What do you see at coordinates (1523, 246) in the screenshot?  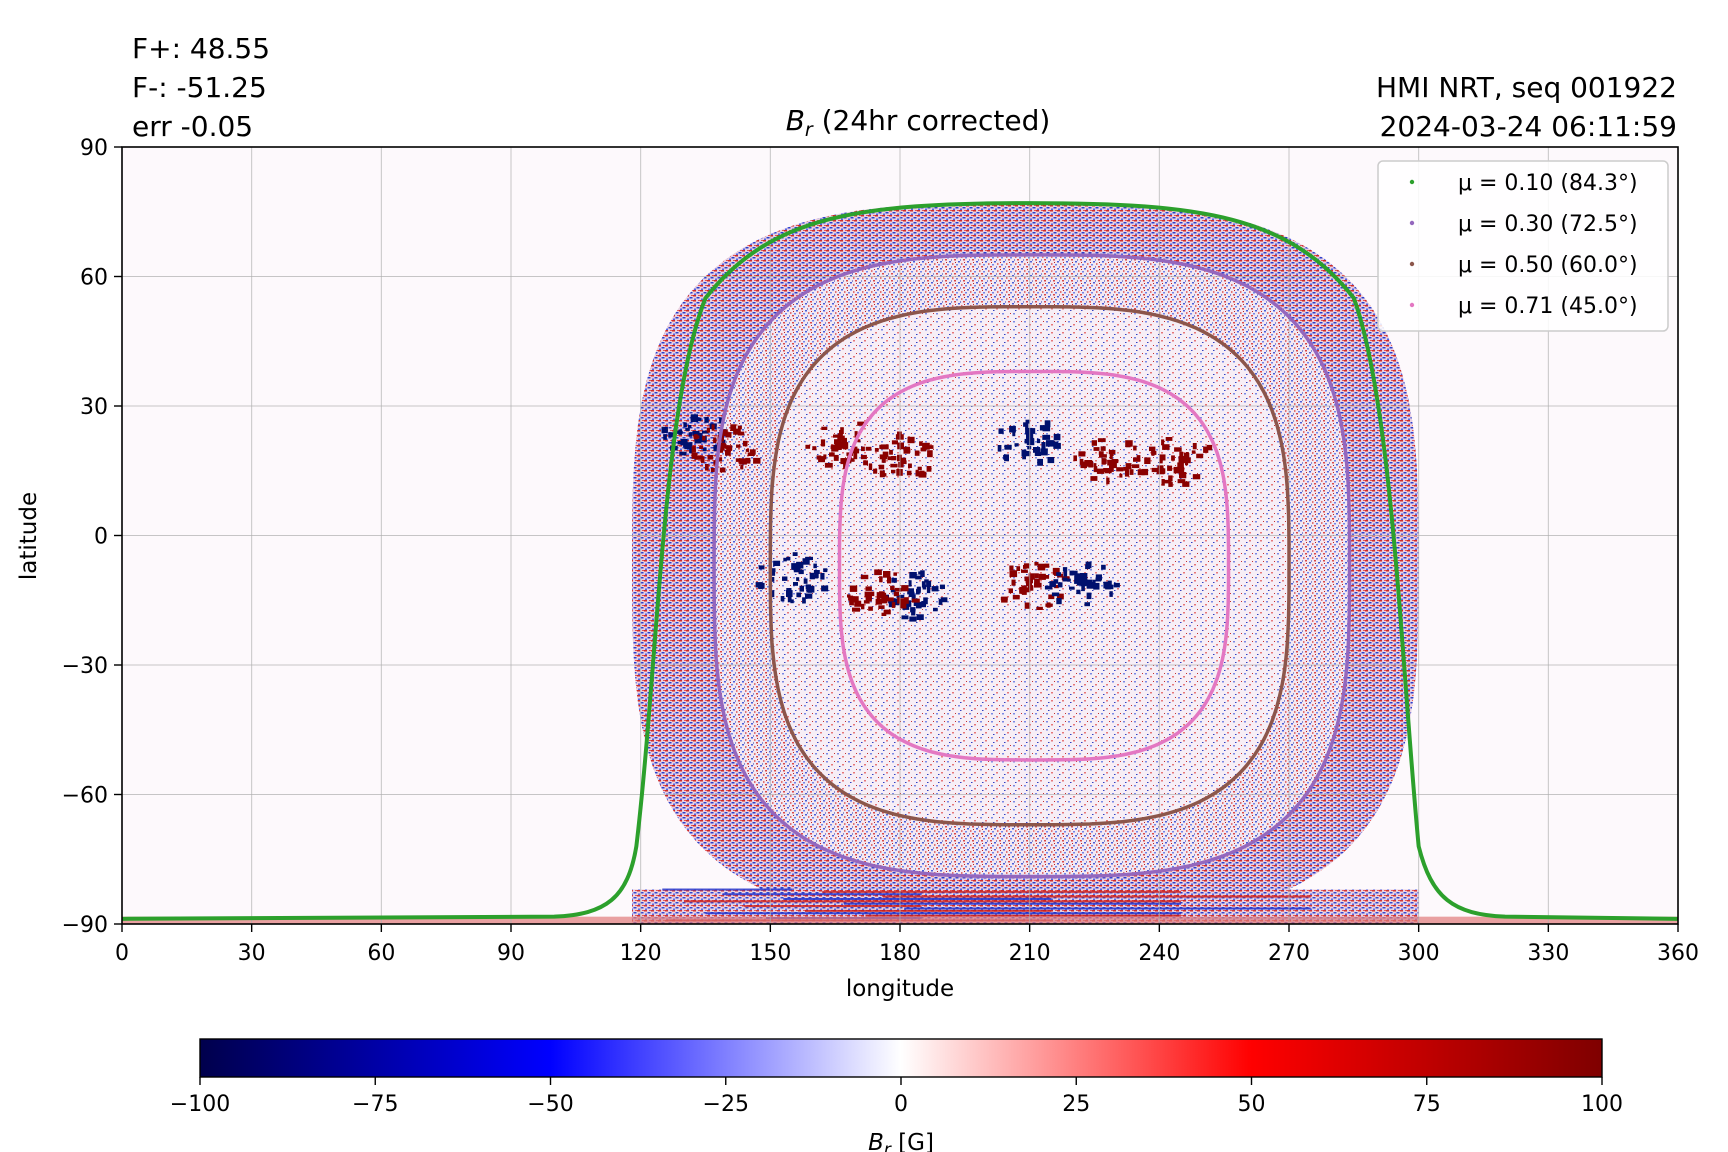 I see `legend-box` at bounding box center [1523, 246].